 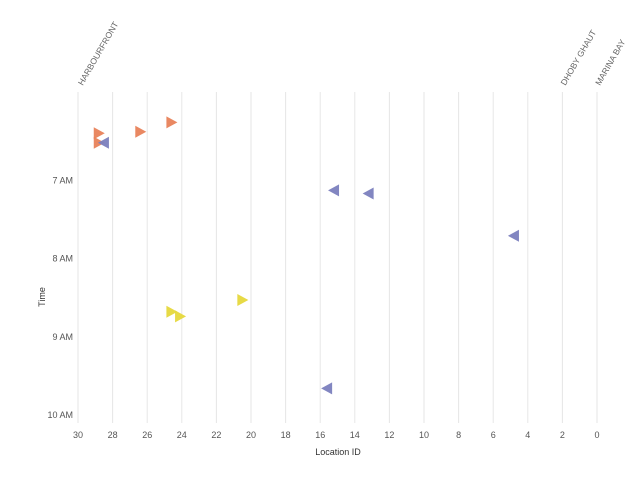 I want to click on station-label: DHOBY GHAUT, so click(x=578, y=57).